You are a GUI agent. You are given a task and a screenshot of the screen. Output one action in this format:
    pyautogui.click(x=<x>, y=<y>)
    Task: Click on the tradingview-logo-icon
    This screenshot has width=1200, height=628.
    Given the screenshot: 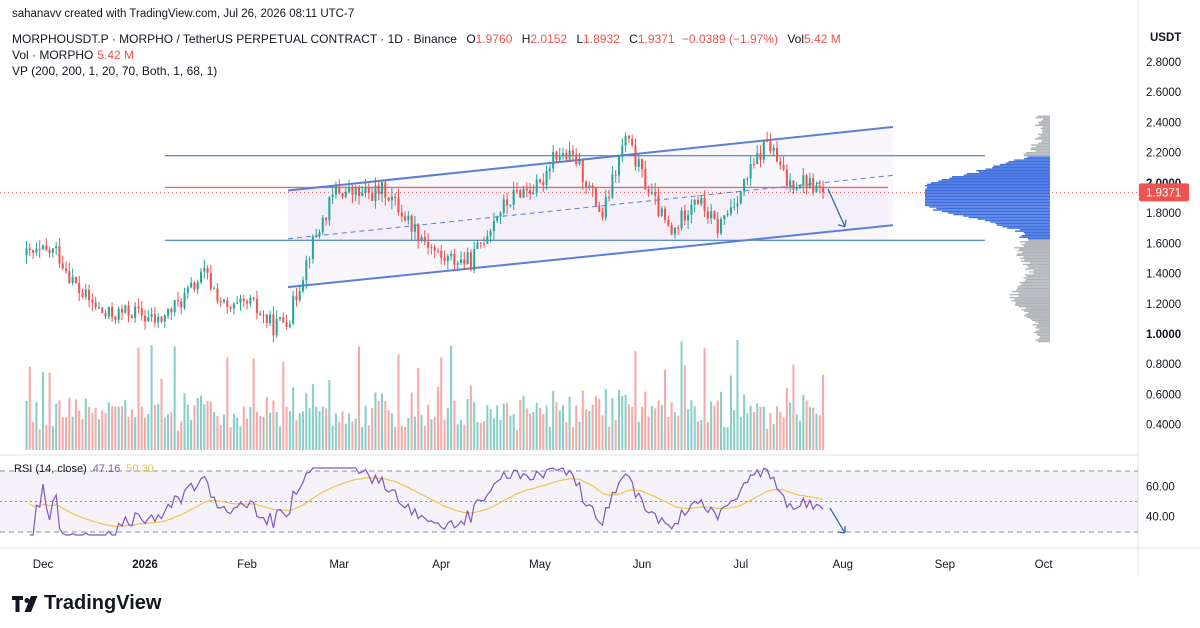 What is the action you would take?
    pyautogui.click(x=25, y=603)
    